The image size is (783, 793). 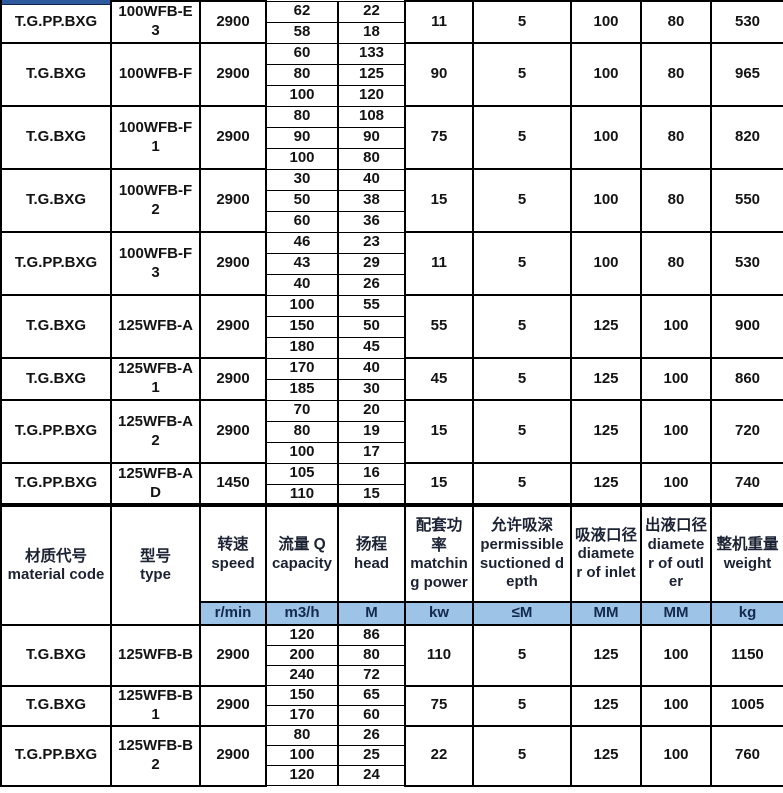 I want to click on table-row: T.G.BXG 100WFB-F1 2900 80 108 75 5 100 80 820, so click(x=391, y=137).